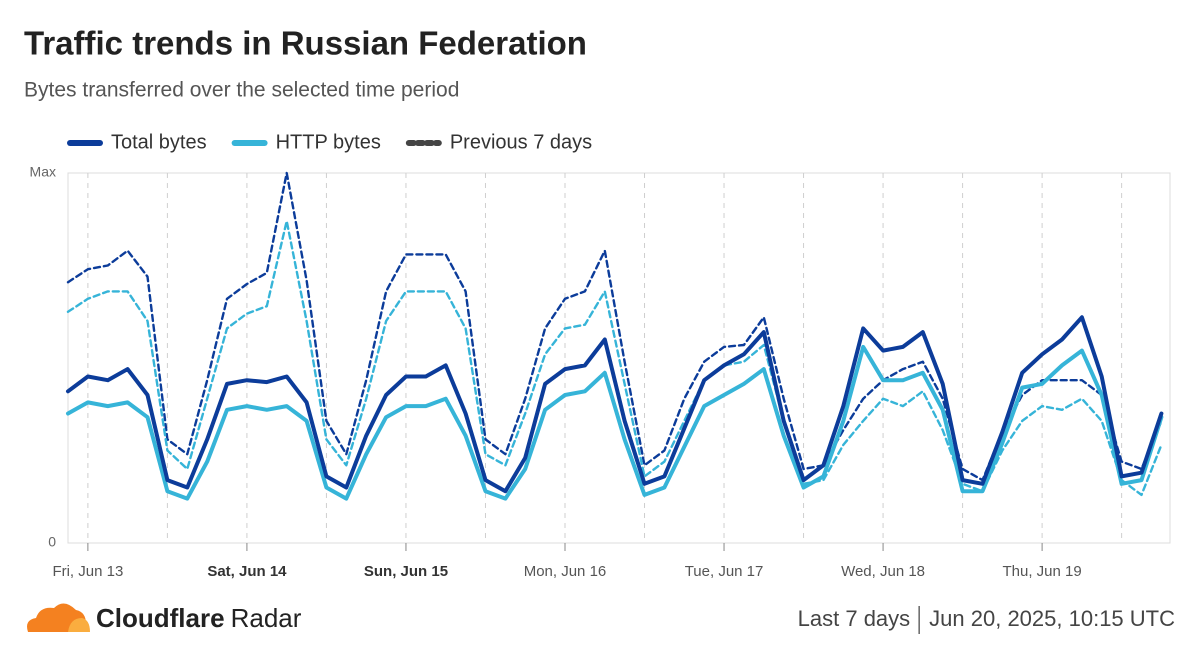 The image size is (1200, 656). What do you see at coordinates (521, 142) in the screenshot?
I see `legend-label: Previous 7 days` at bounding box center [521, 142].